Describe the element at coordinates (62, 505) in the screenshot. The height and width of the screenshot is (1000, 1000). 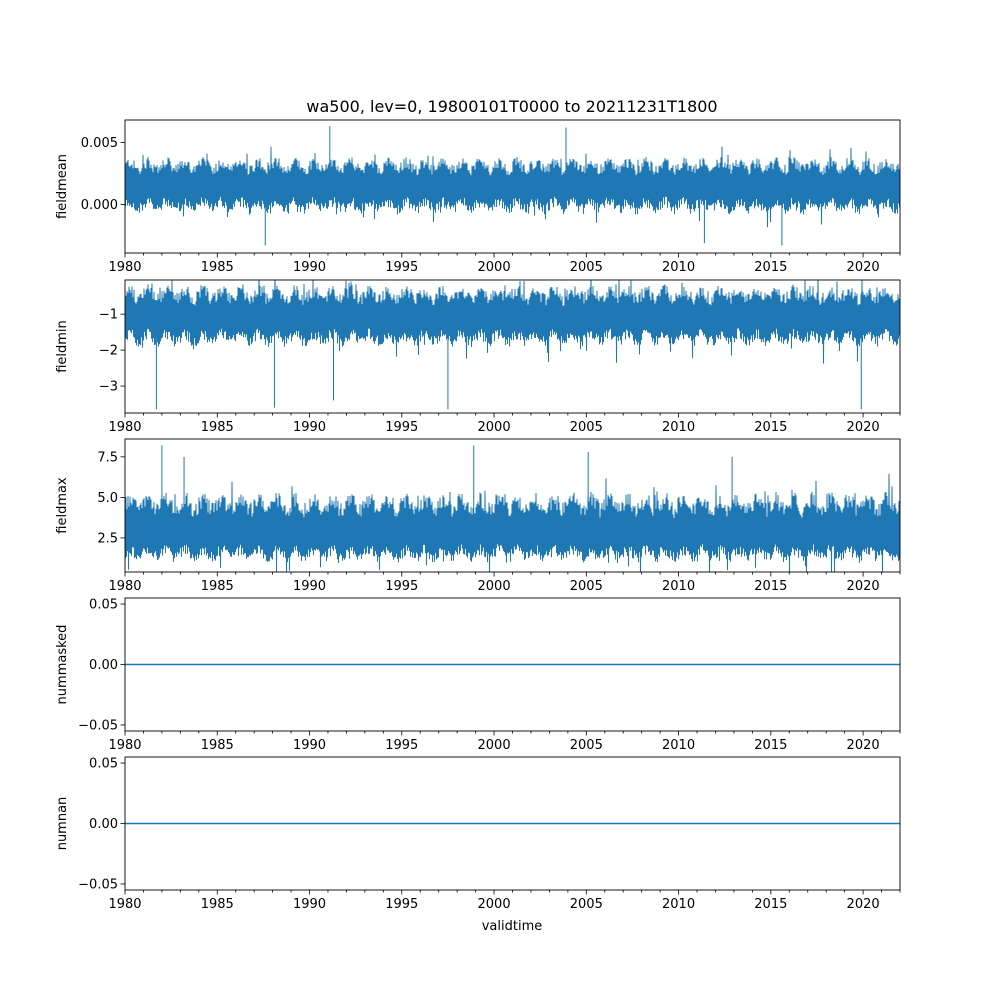
I see `y-axis-label: fieldmax` at that location.